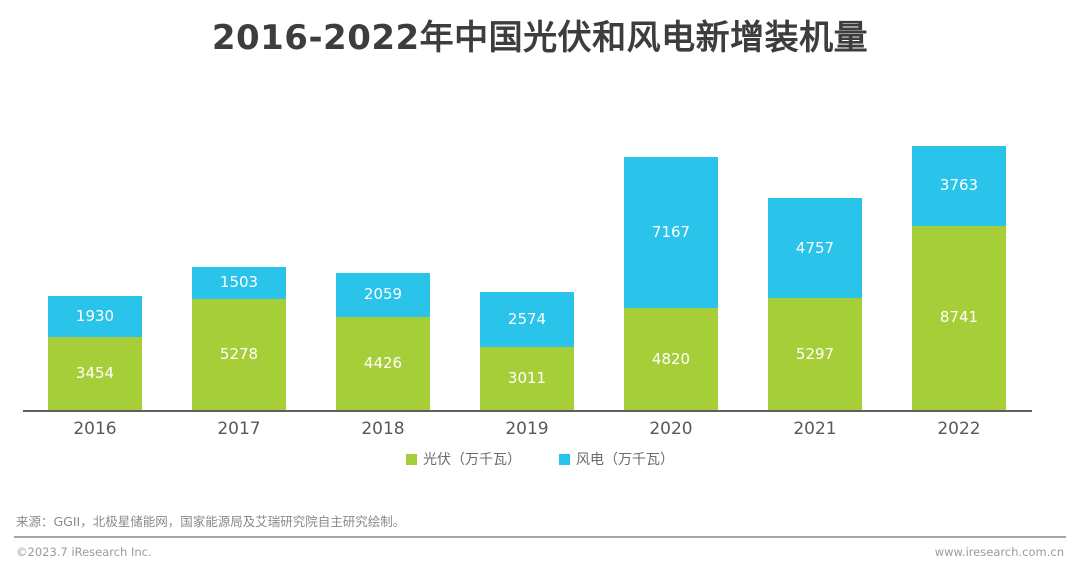  I want to click on bar-2017-value-wind: 1503, so click(239, 282).